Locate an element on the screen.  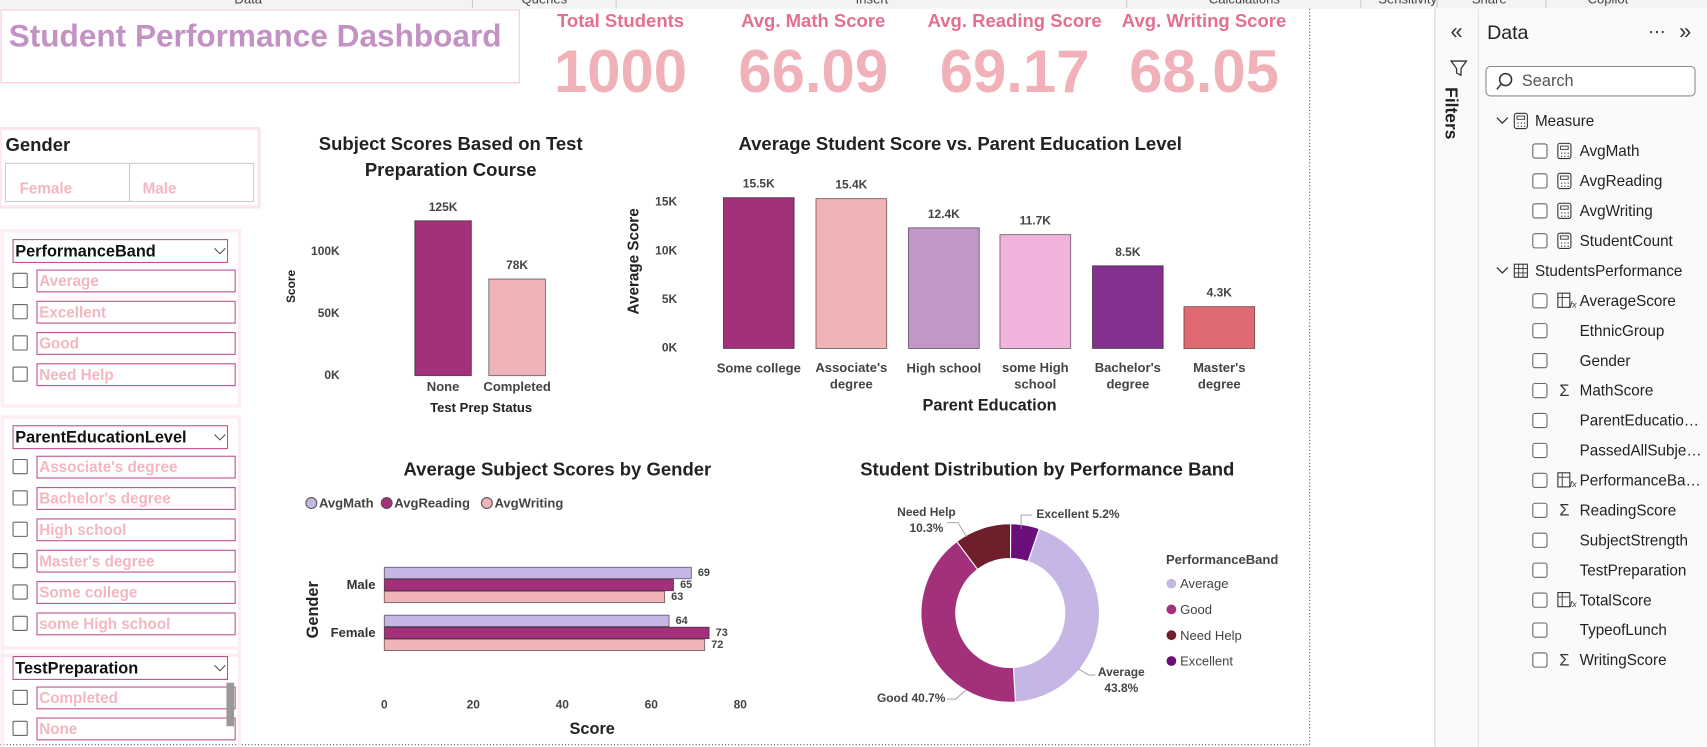
slicer-item: Associate's degree is located at coordinates (108, 467).